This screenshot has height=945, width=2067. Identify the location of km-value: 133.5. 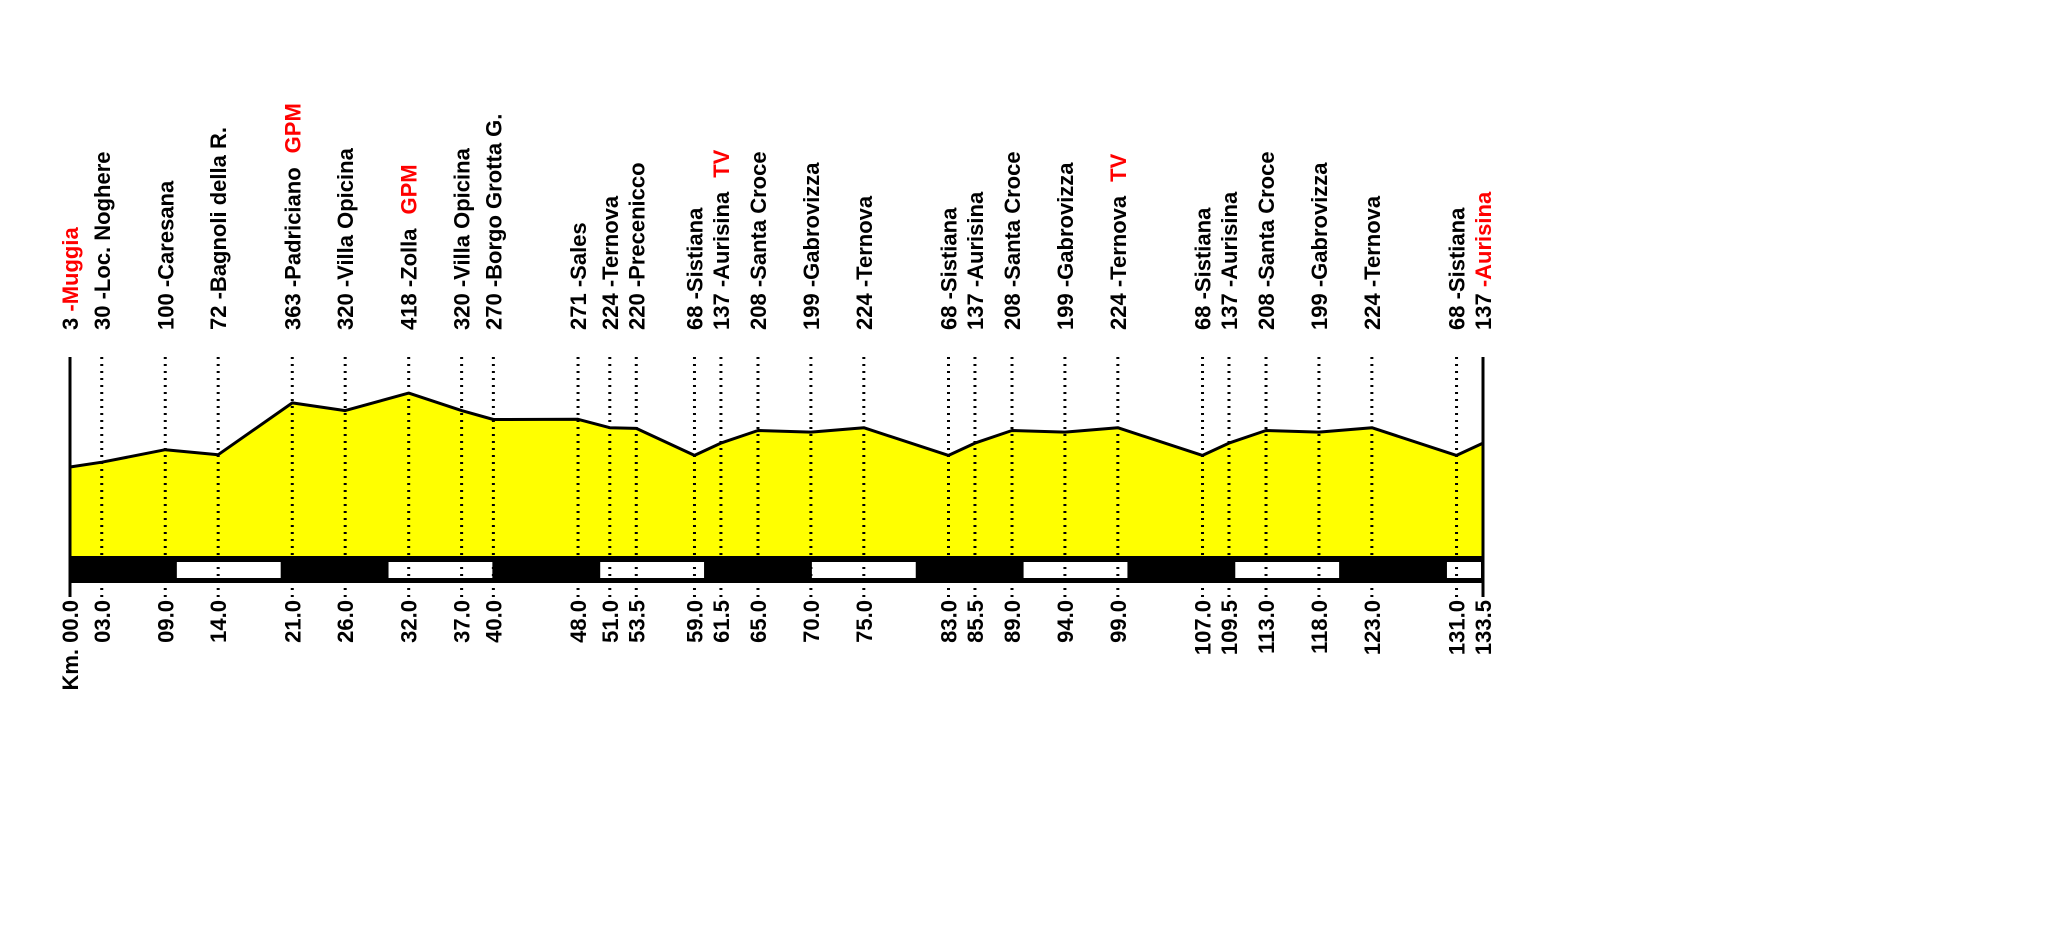
(1483, 627).